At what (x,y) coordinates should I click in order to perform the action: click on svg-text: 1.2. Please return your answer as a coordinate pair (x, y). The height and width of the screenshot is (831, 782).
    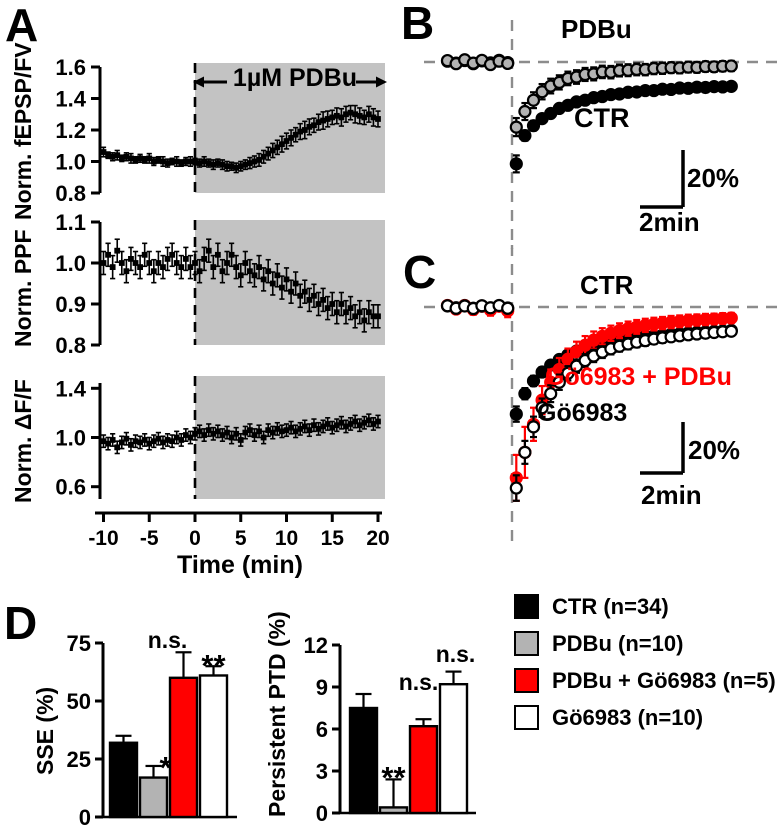
    Looking at the image, I should click on (70, 130).